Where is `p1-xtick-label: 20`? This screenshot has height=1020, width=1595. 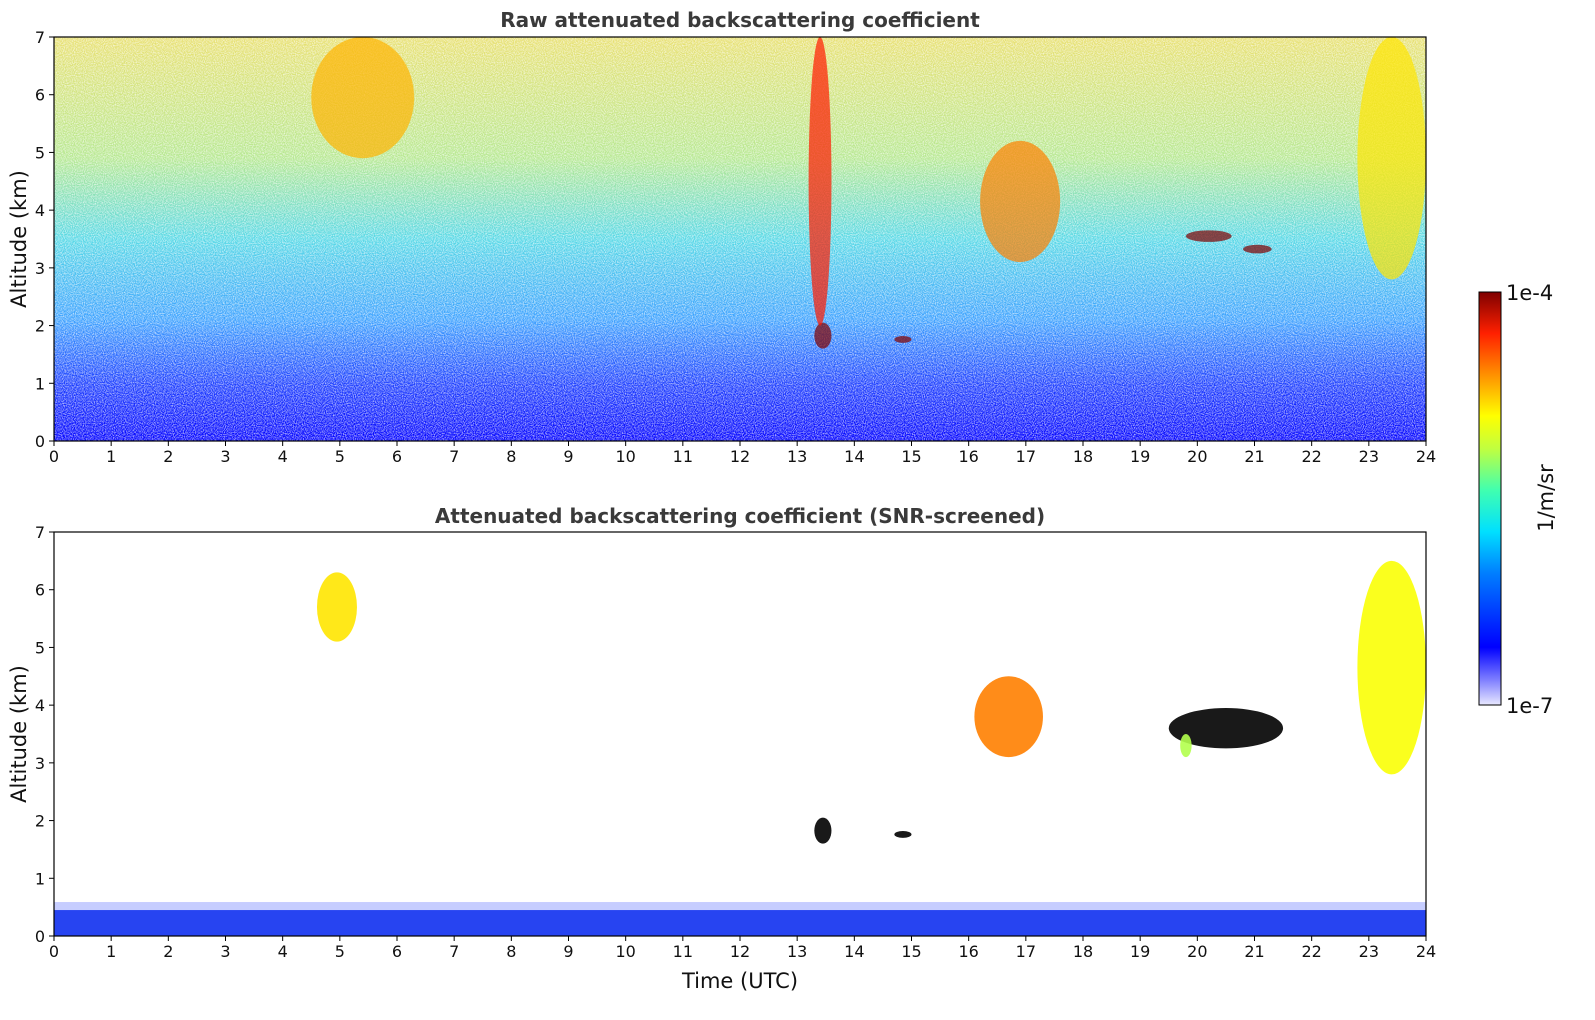
p1-xtick-label: 20 is located at coordinates (1197, 456).